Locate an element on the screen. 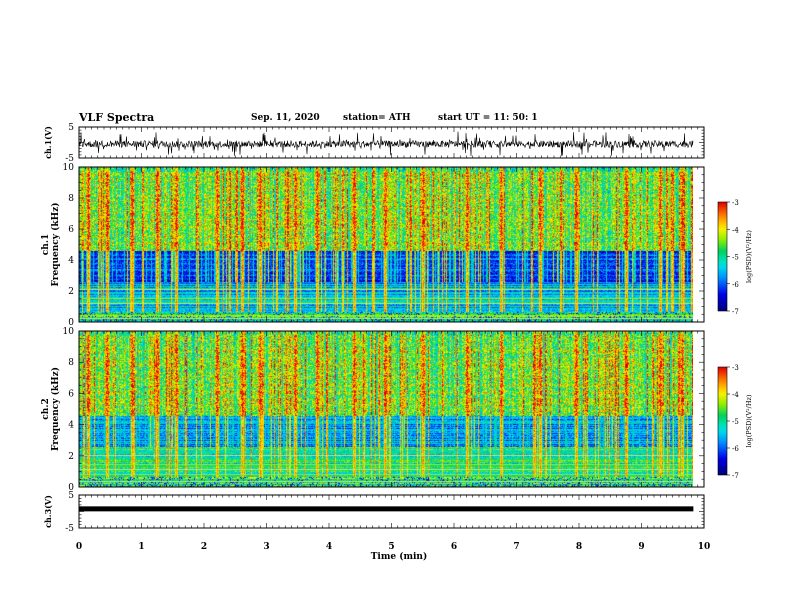  xtick-label: 1 is located at coordinates (141, 547).